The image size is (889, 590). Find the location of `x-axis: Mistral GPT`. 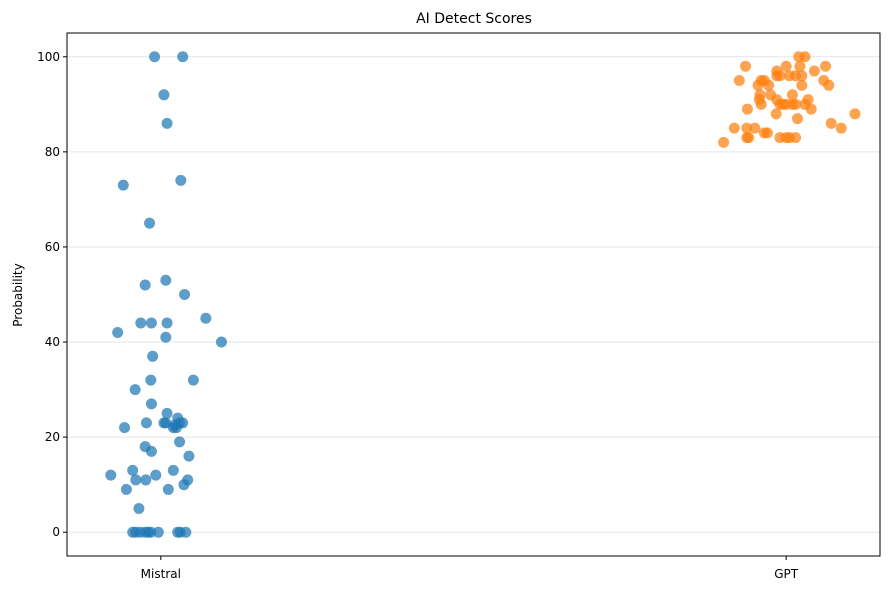

x-axis: Mistral GPT is located at coordinates (470, 568).